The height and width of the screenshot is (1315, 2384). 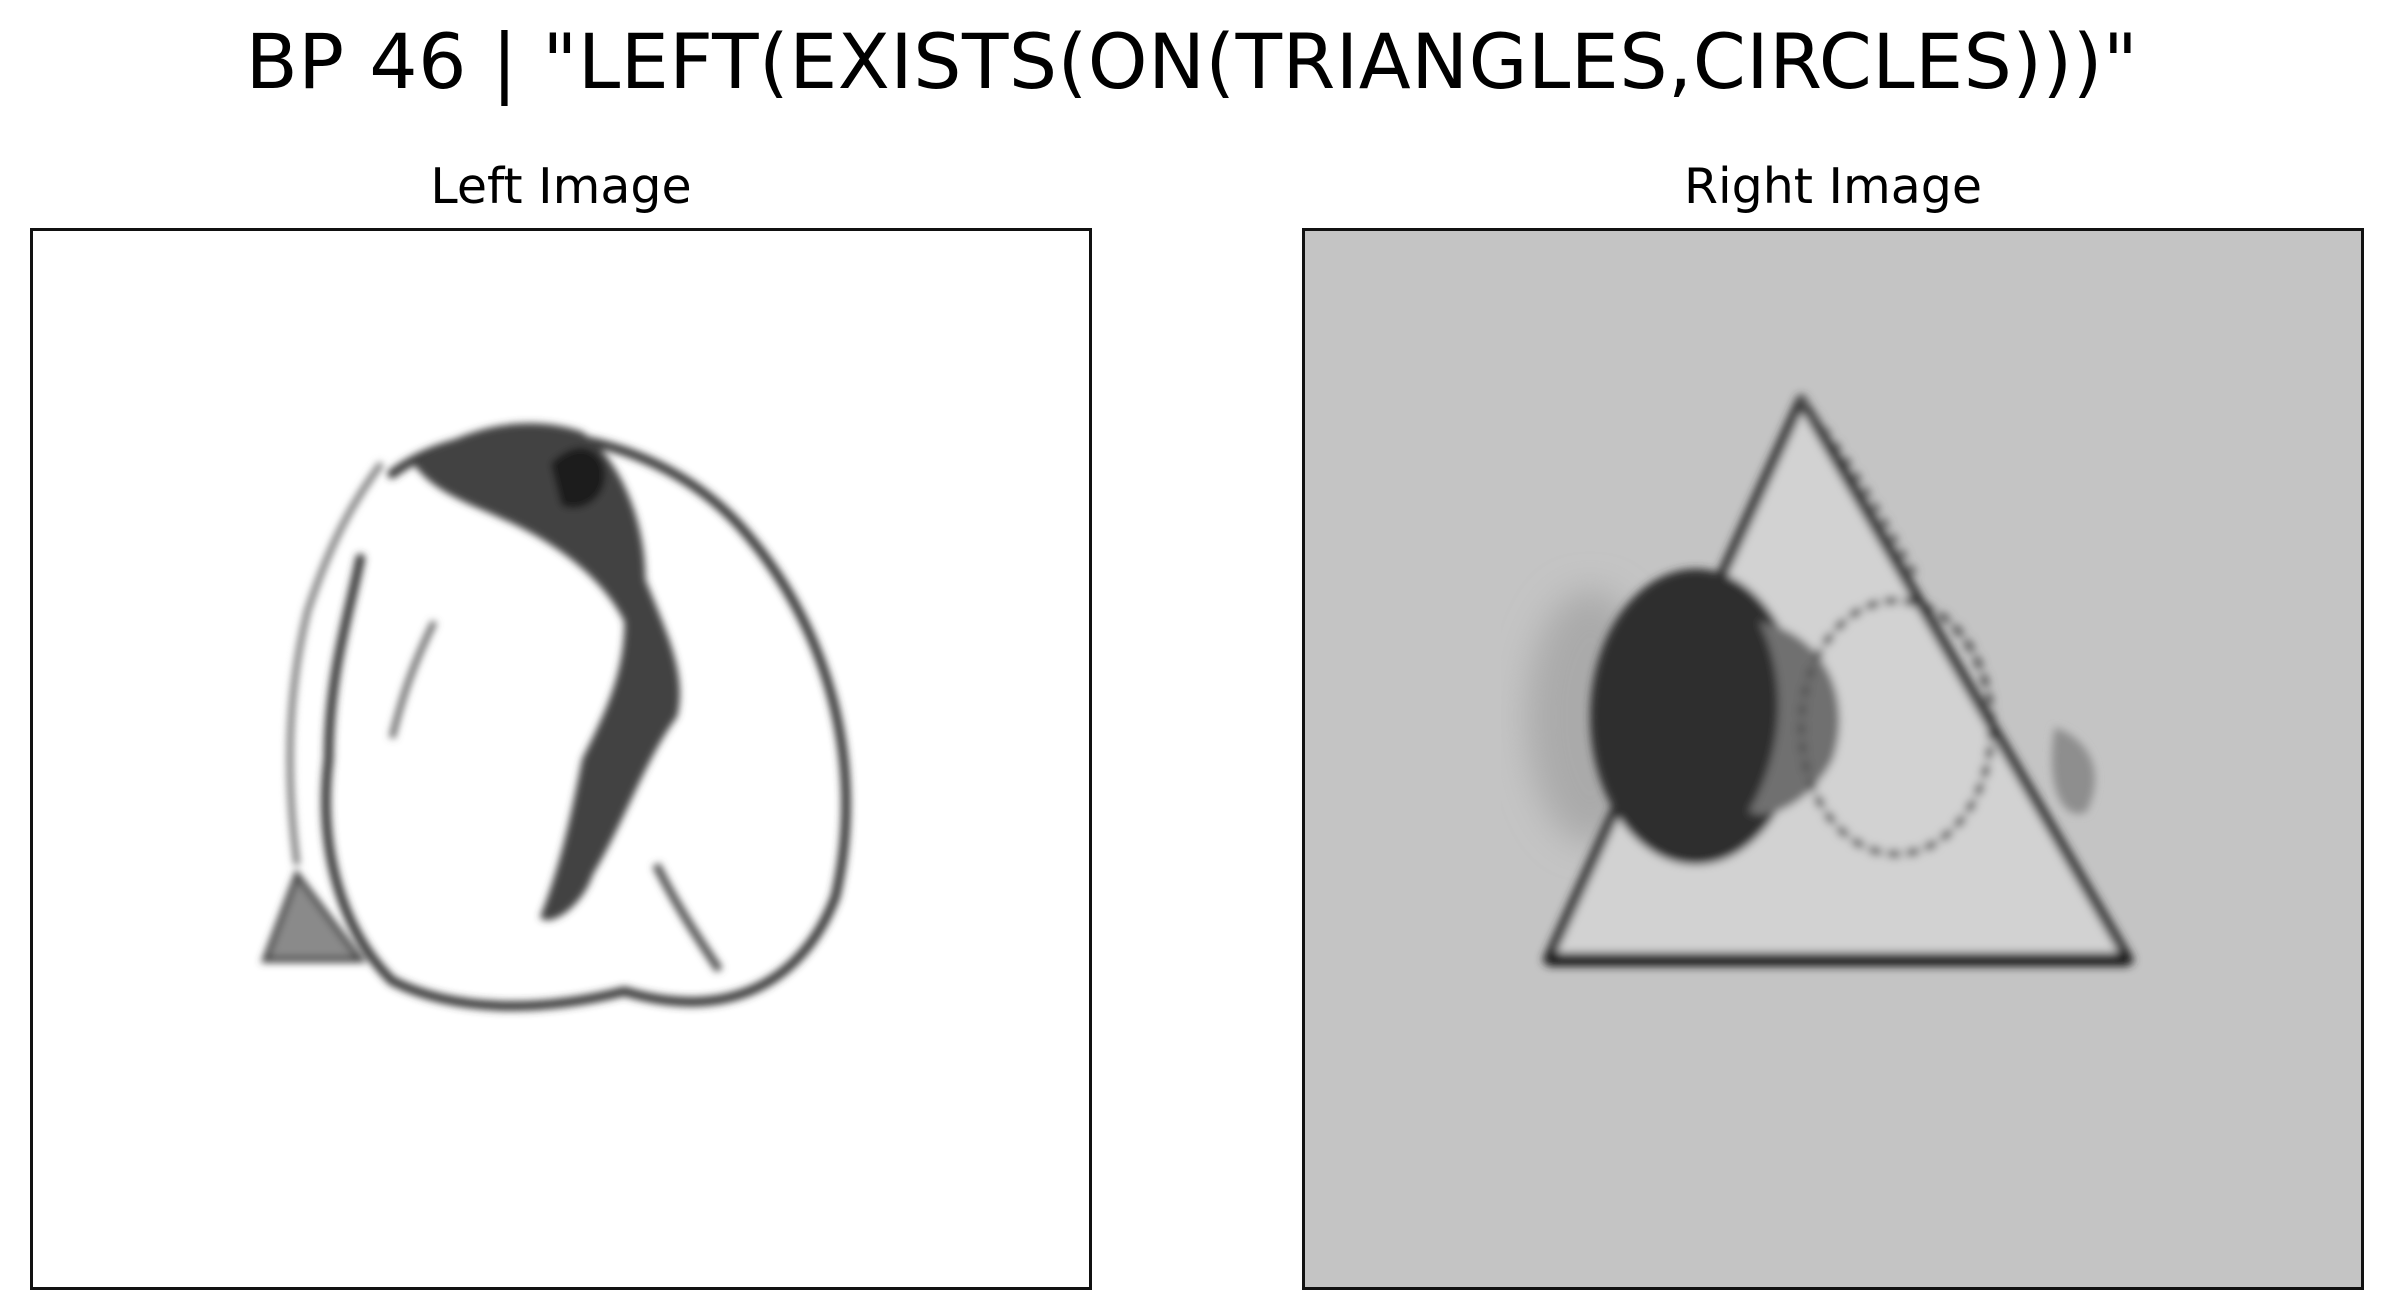 I want to click on right-triangle-inner-line, so click(x=1859, y=489).